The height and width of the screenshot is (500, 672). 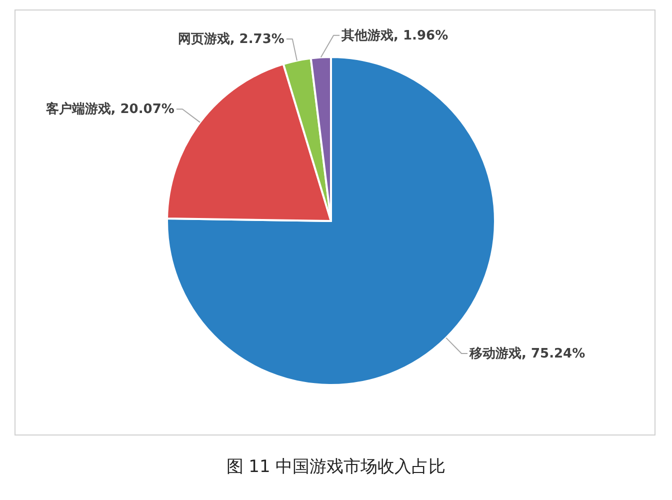 What do you see at coordinates (394, 36) in the screenshot?
I see `slice-label: 其他游戏, 1.96%` at bounding box center [394, 36].